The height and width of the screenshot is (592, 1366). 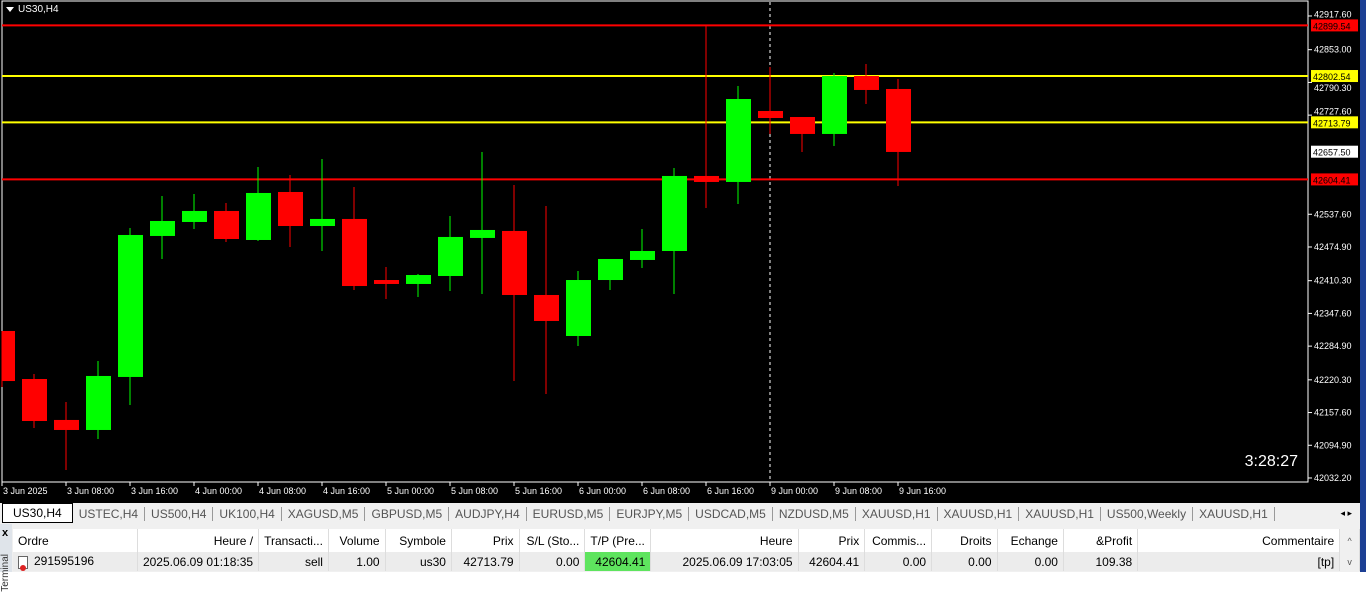 What do you see at coordinates (602, 491) in the screenshot?
I see `x-tick-label: 6 Jun 00:00` at bounding box center [602, 491].